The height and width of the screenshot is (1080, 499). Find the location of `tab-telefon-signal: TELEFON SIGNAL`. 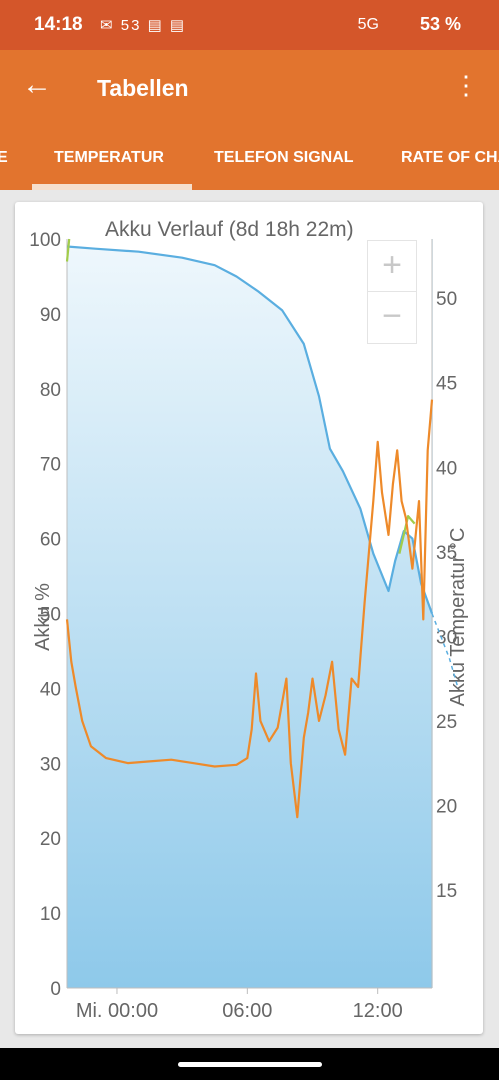

tab-telefon-signal: TELEFON SIGNAL is located at coordinates (284, 157).